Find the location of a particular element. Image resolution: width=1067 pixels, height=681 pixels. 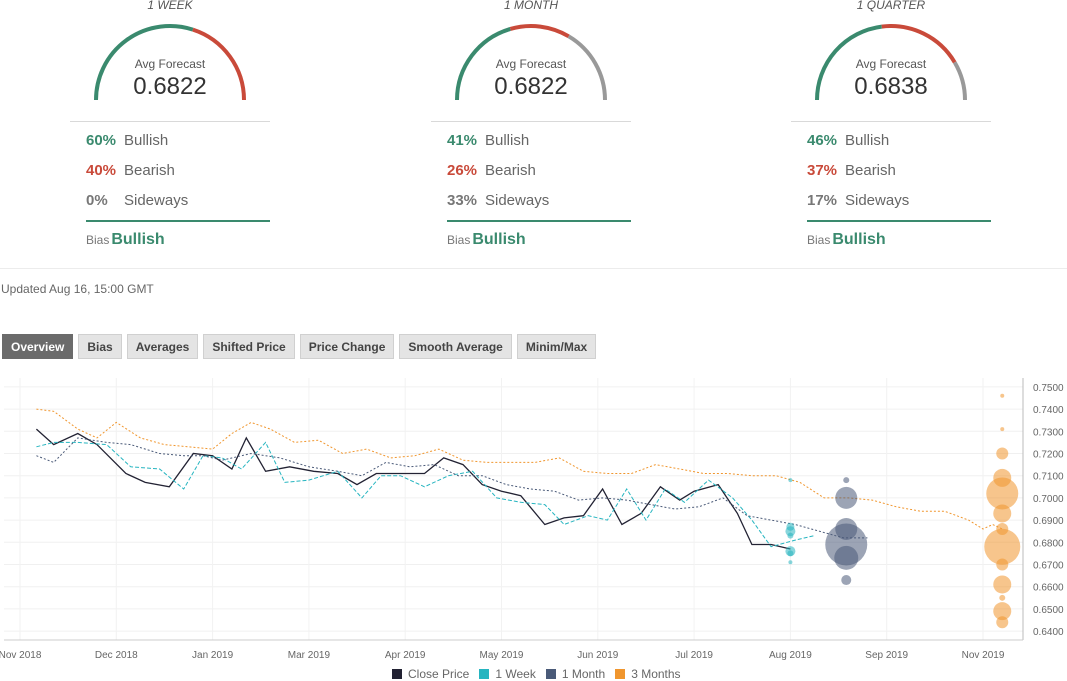

tab-overview: Overview is located at coordinates (38, 346).